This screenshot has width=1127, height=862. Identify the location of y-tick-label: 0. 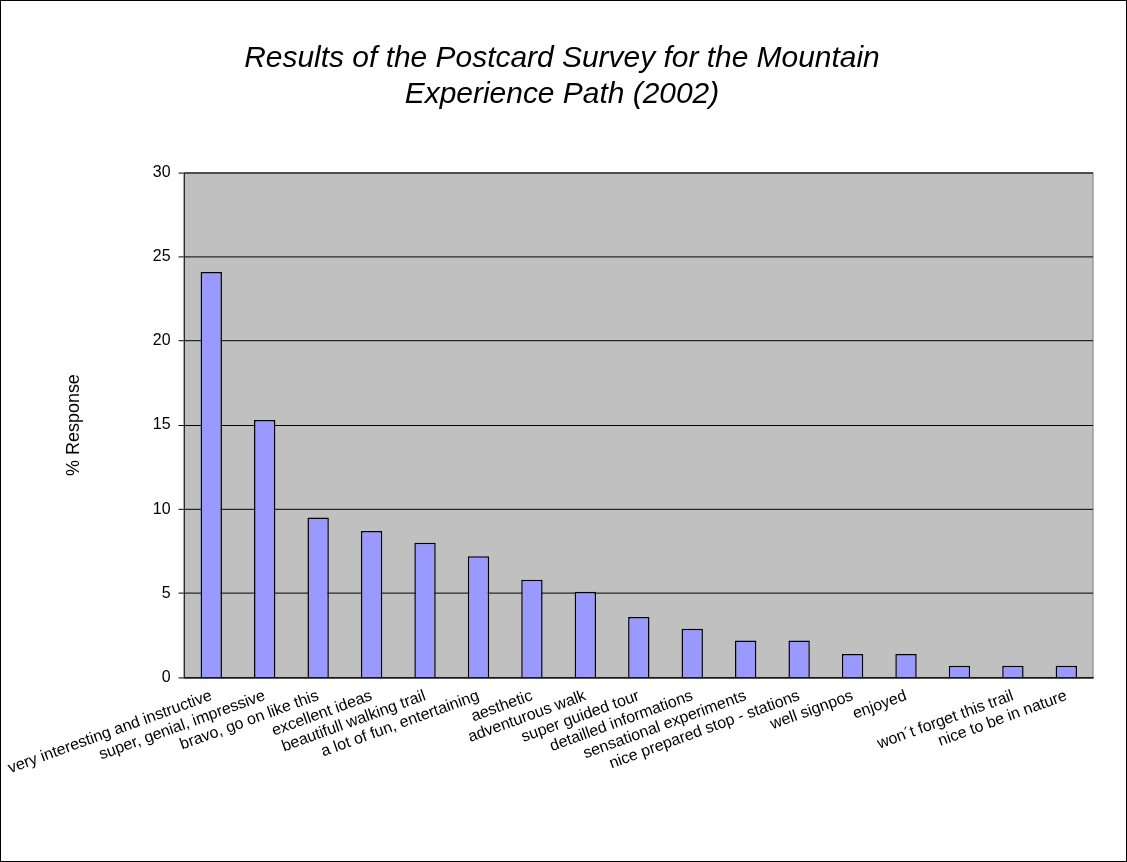
(166, 676).